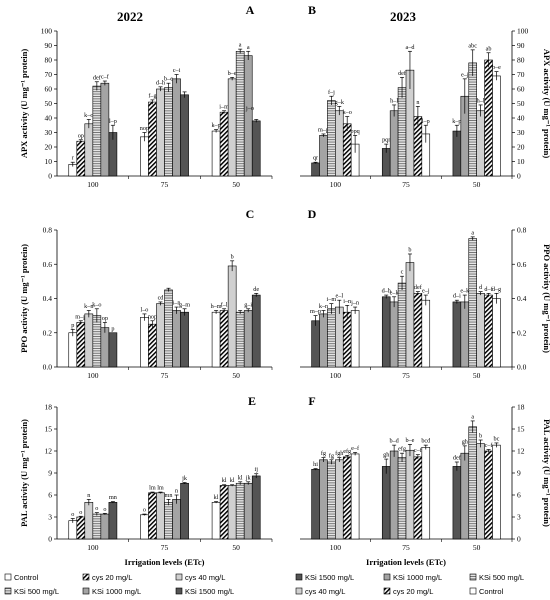  I want to click on significance-letter: d–f, so click(488, 289).